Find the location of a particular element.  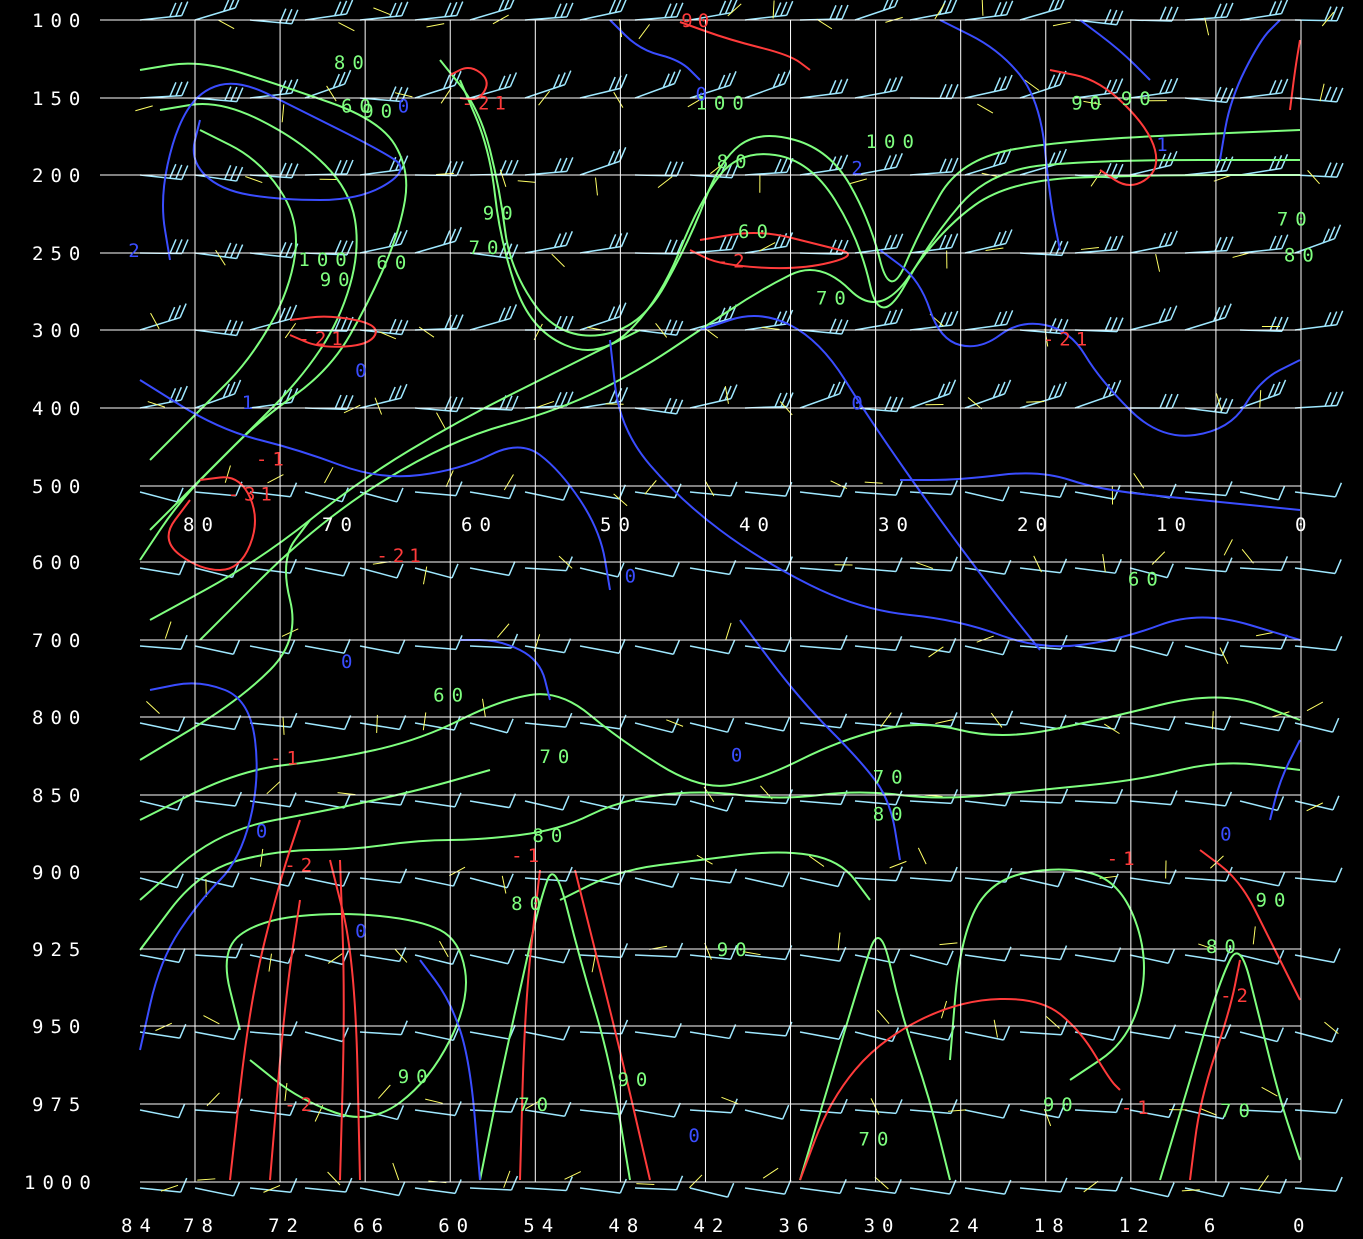

contour-label: -21 is located at coordinates (322, 339).